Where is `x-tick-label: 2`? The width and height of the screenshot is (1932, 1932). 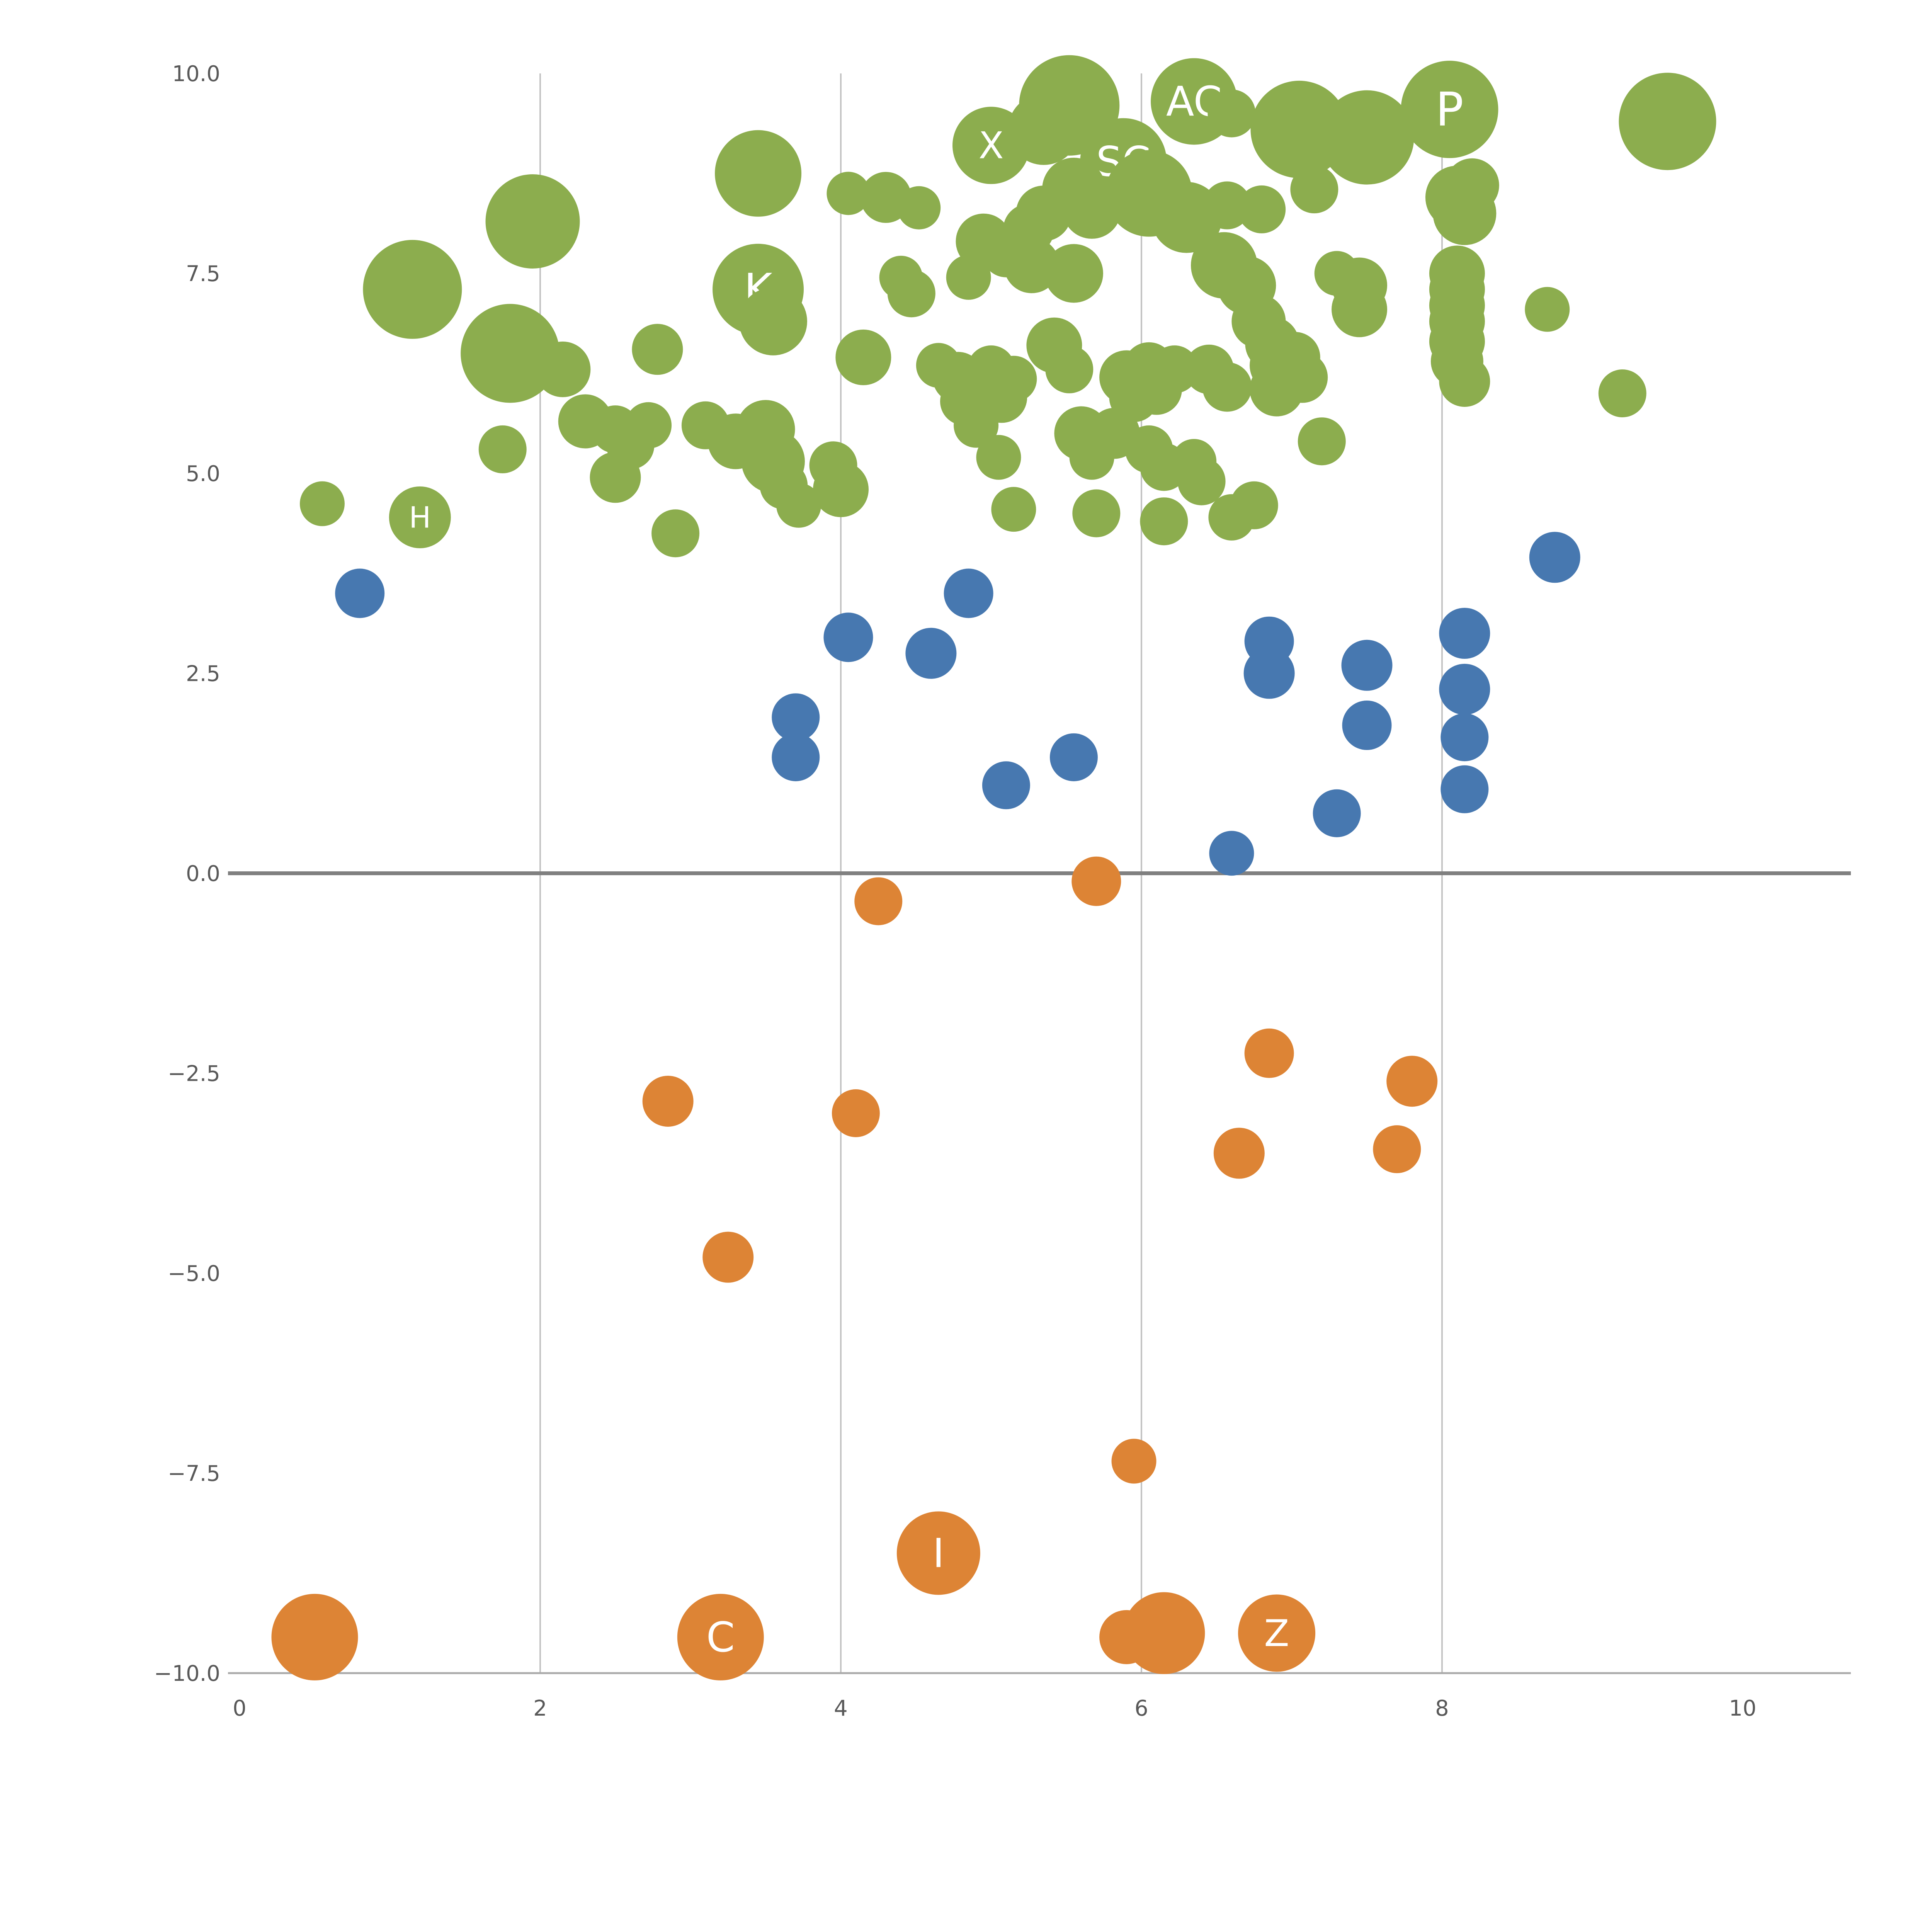 x-tick-label: 2 is located at coordinates (540, 1709).